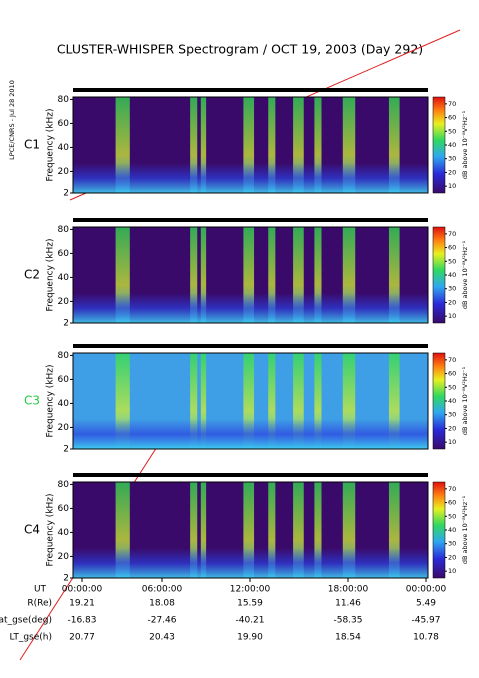 Image resolution: width=479 pixels, height=678 pixels. Describe the element at coordinates (249, 621) in the screenshot. I see `ephemeris-value: -40.21` at that location.